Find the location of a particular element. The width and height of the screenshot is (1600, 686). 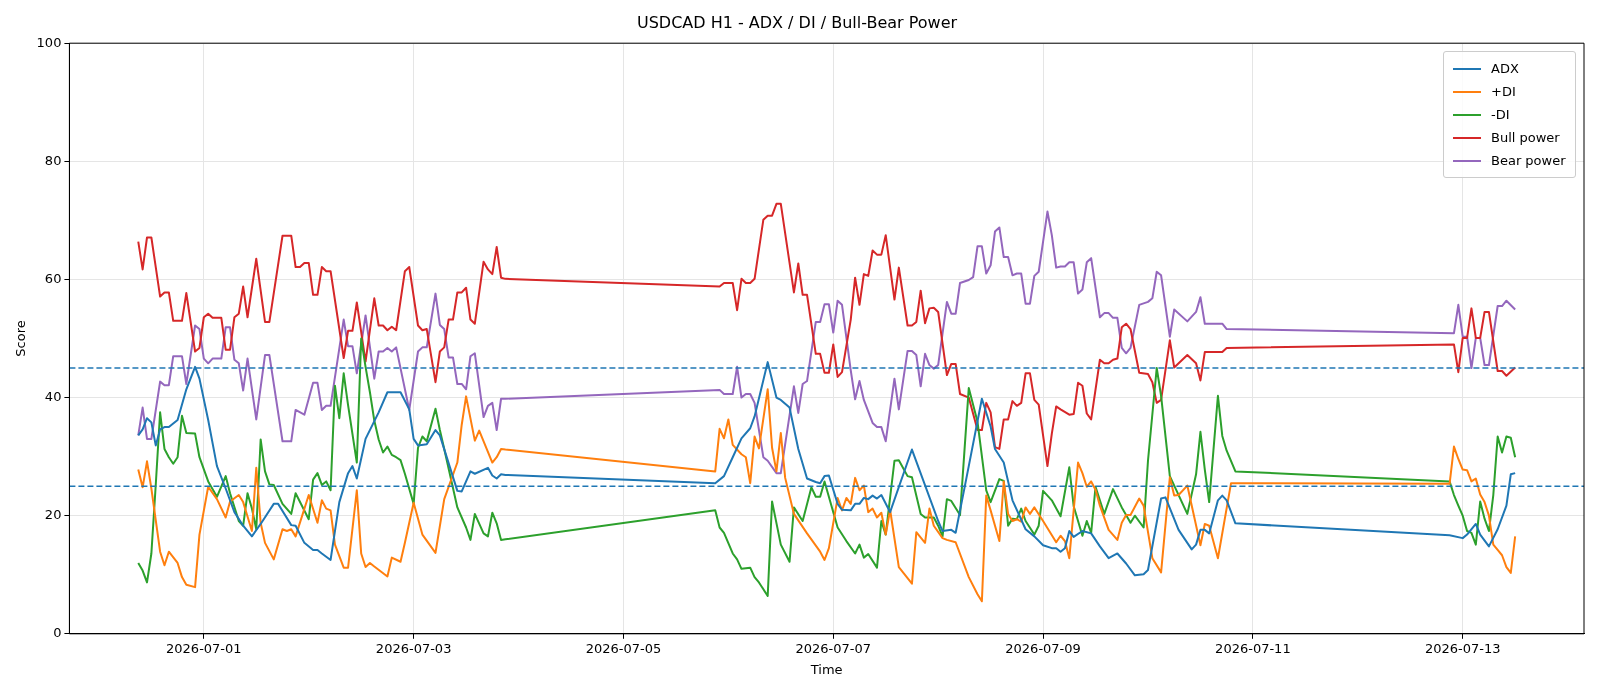

chart-title: USDCAD H1 - ADX / DI / Bull-Bear Power is located at coordinates (797, 22).